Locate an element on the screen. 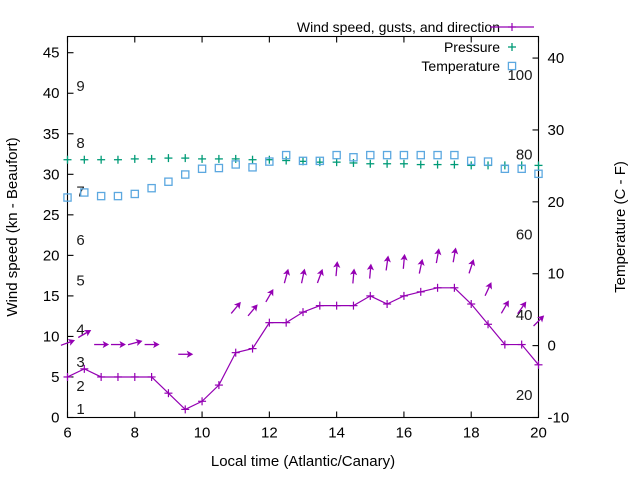 Image resolution: width=640 pixels, height=480 pixels. beaufort-label: 5 is located at coordinates (80, 281).